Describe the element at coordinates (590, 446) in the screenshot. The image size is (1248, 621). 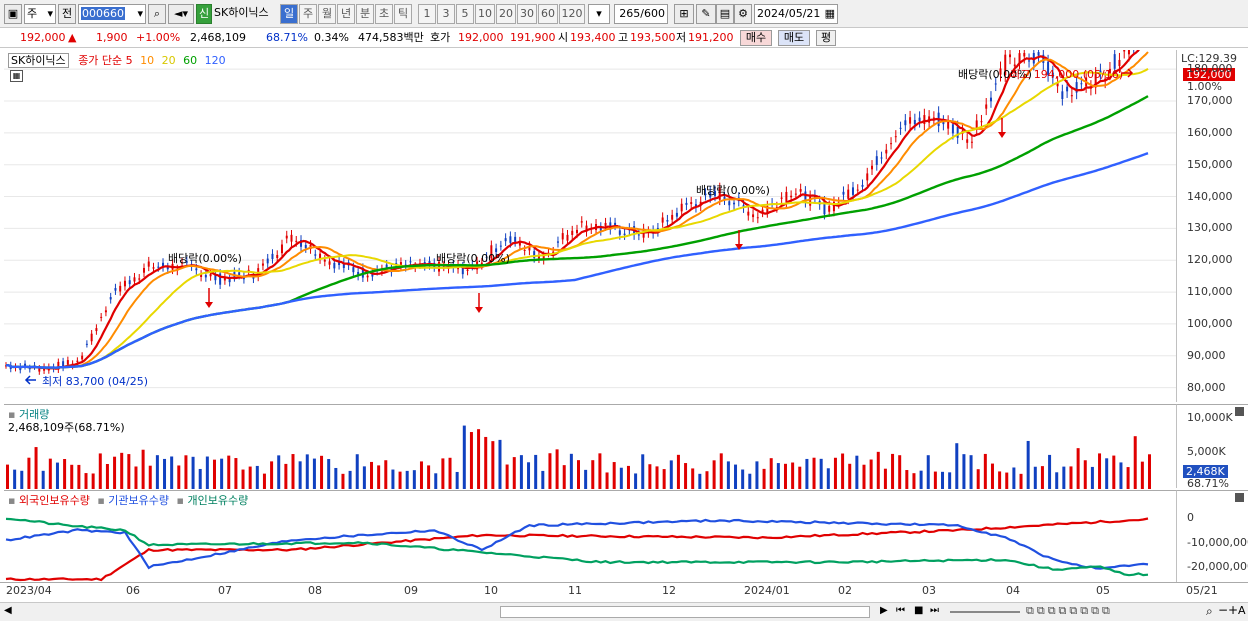
I see `volume-panel: ▪ 거래량 2,468,109주(68.71%)` at that location.